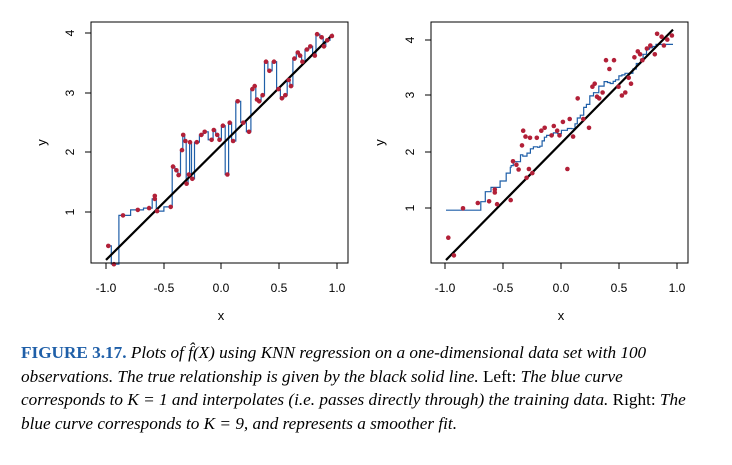 The height and width of the screenshot is (465, 732). I want to click on caption-text-5: The blue curve corresponds to, so click(353, 411).